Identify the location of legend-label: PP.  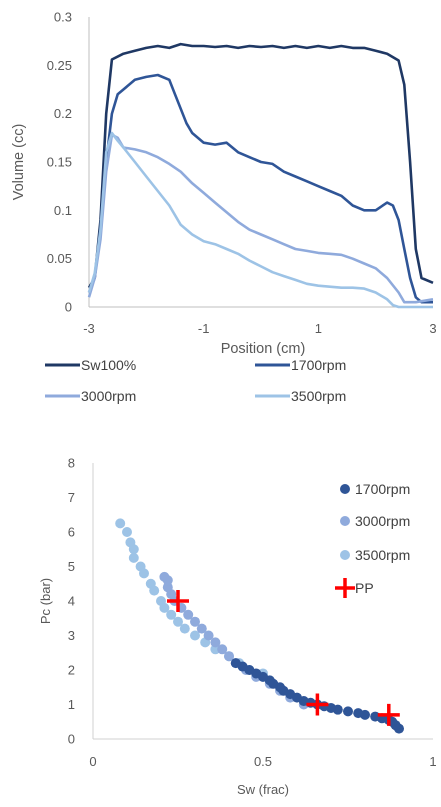
(364, 588).